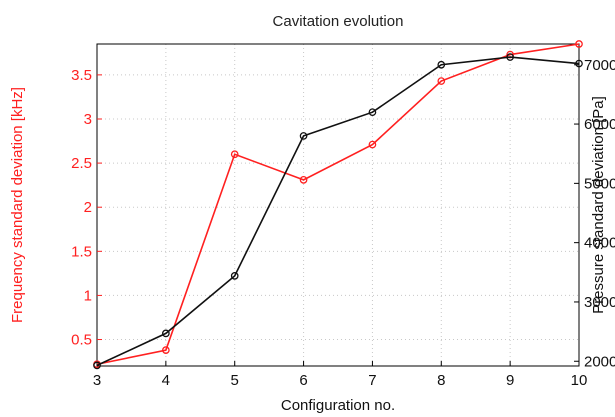 The width and height of the screenshot is (615, 417). Describe the element at coordinates (372, 380) in the screenshot. I see `x-tick-label: 7` at that location.